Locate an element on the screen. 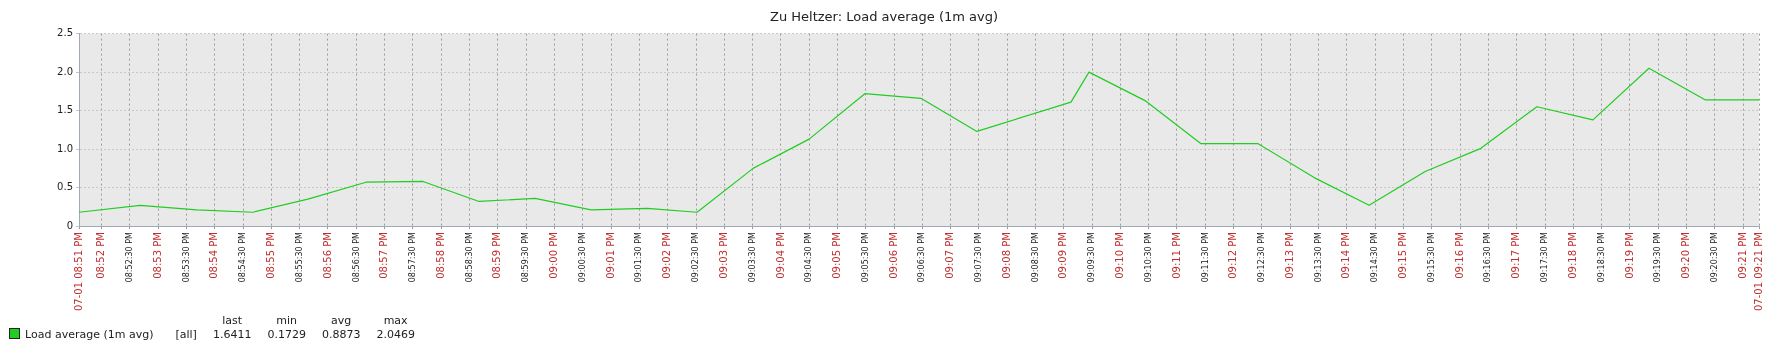  x-tick-label: 07-01 08:51 PM is located at coordinates (78, 272).